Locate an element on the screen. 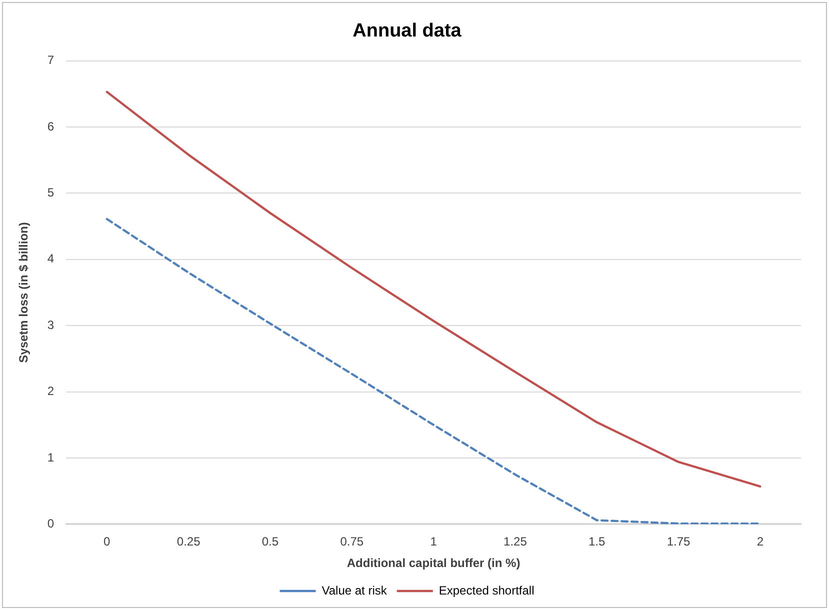  y-tick-label: 6 is located at coordinates (50, 126).